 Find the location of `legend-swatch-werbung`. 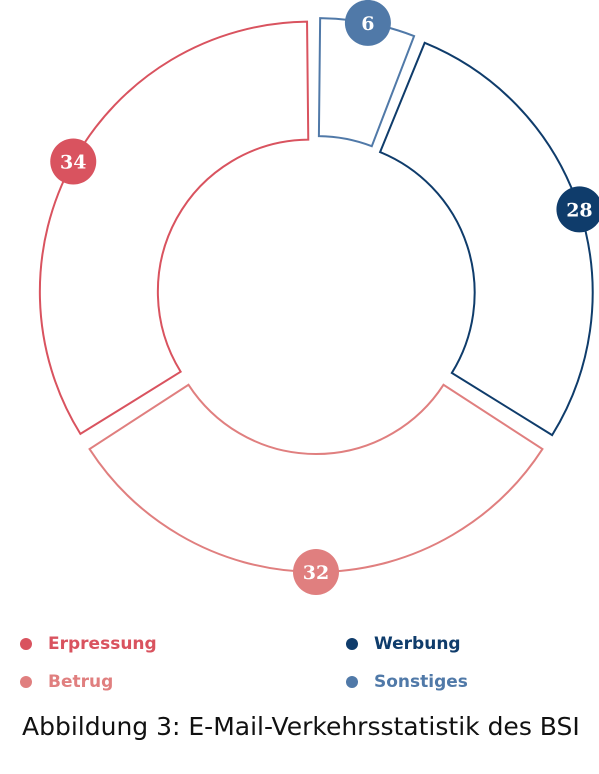

legend-swatch-werbung is located at coordinates (352, 644).